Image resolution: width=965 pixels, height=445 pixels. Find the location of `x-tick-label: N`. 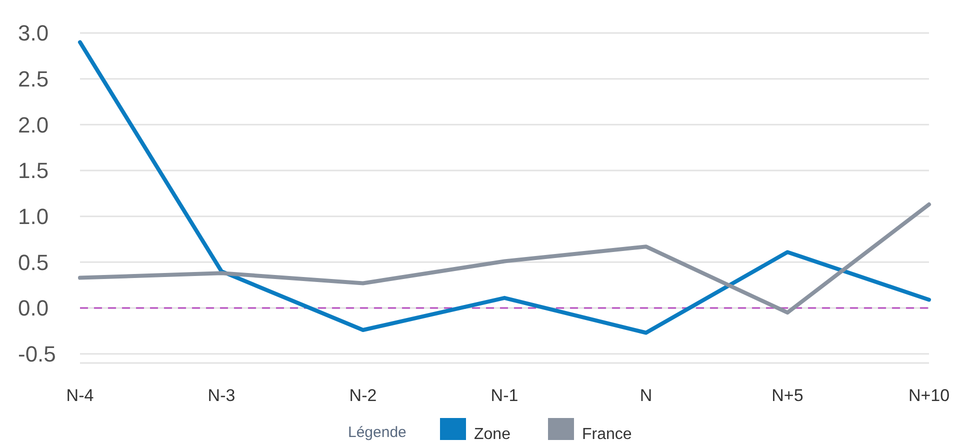

x-tick-label: N is located at coordinates (646, 395).